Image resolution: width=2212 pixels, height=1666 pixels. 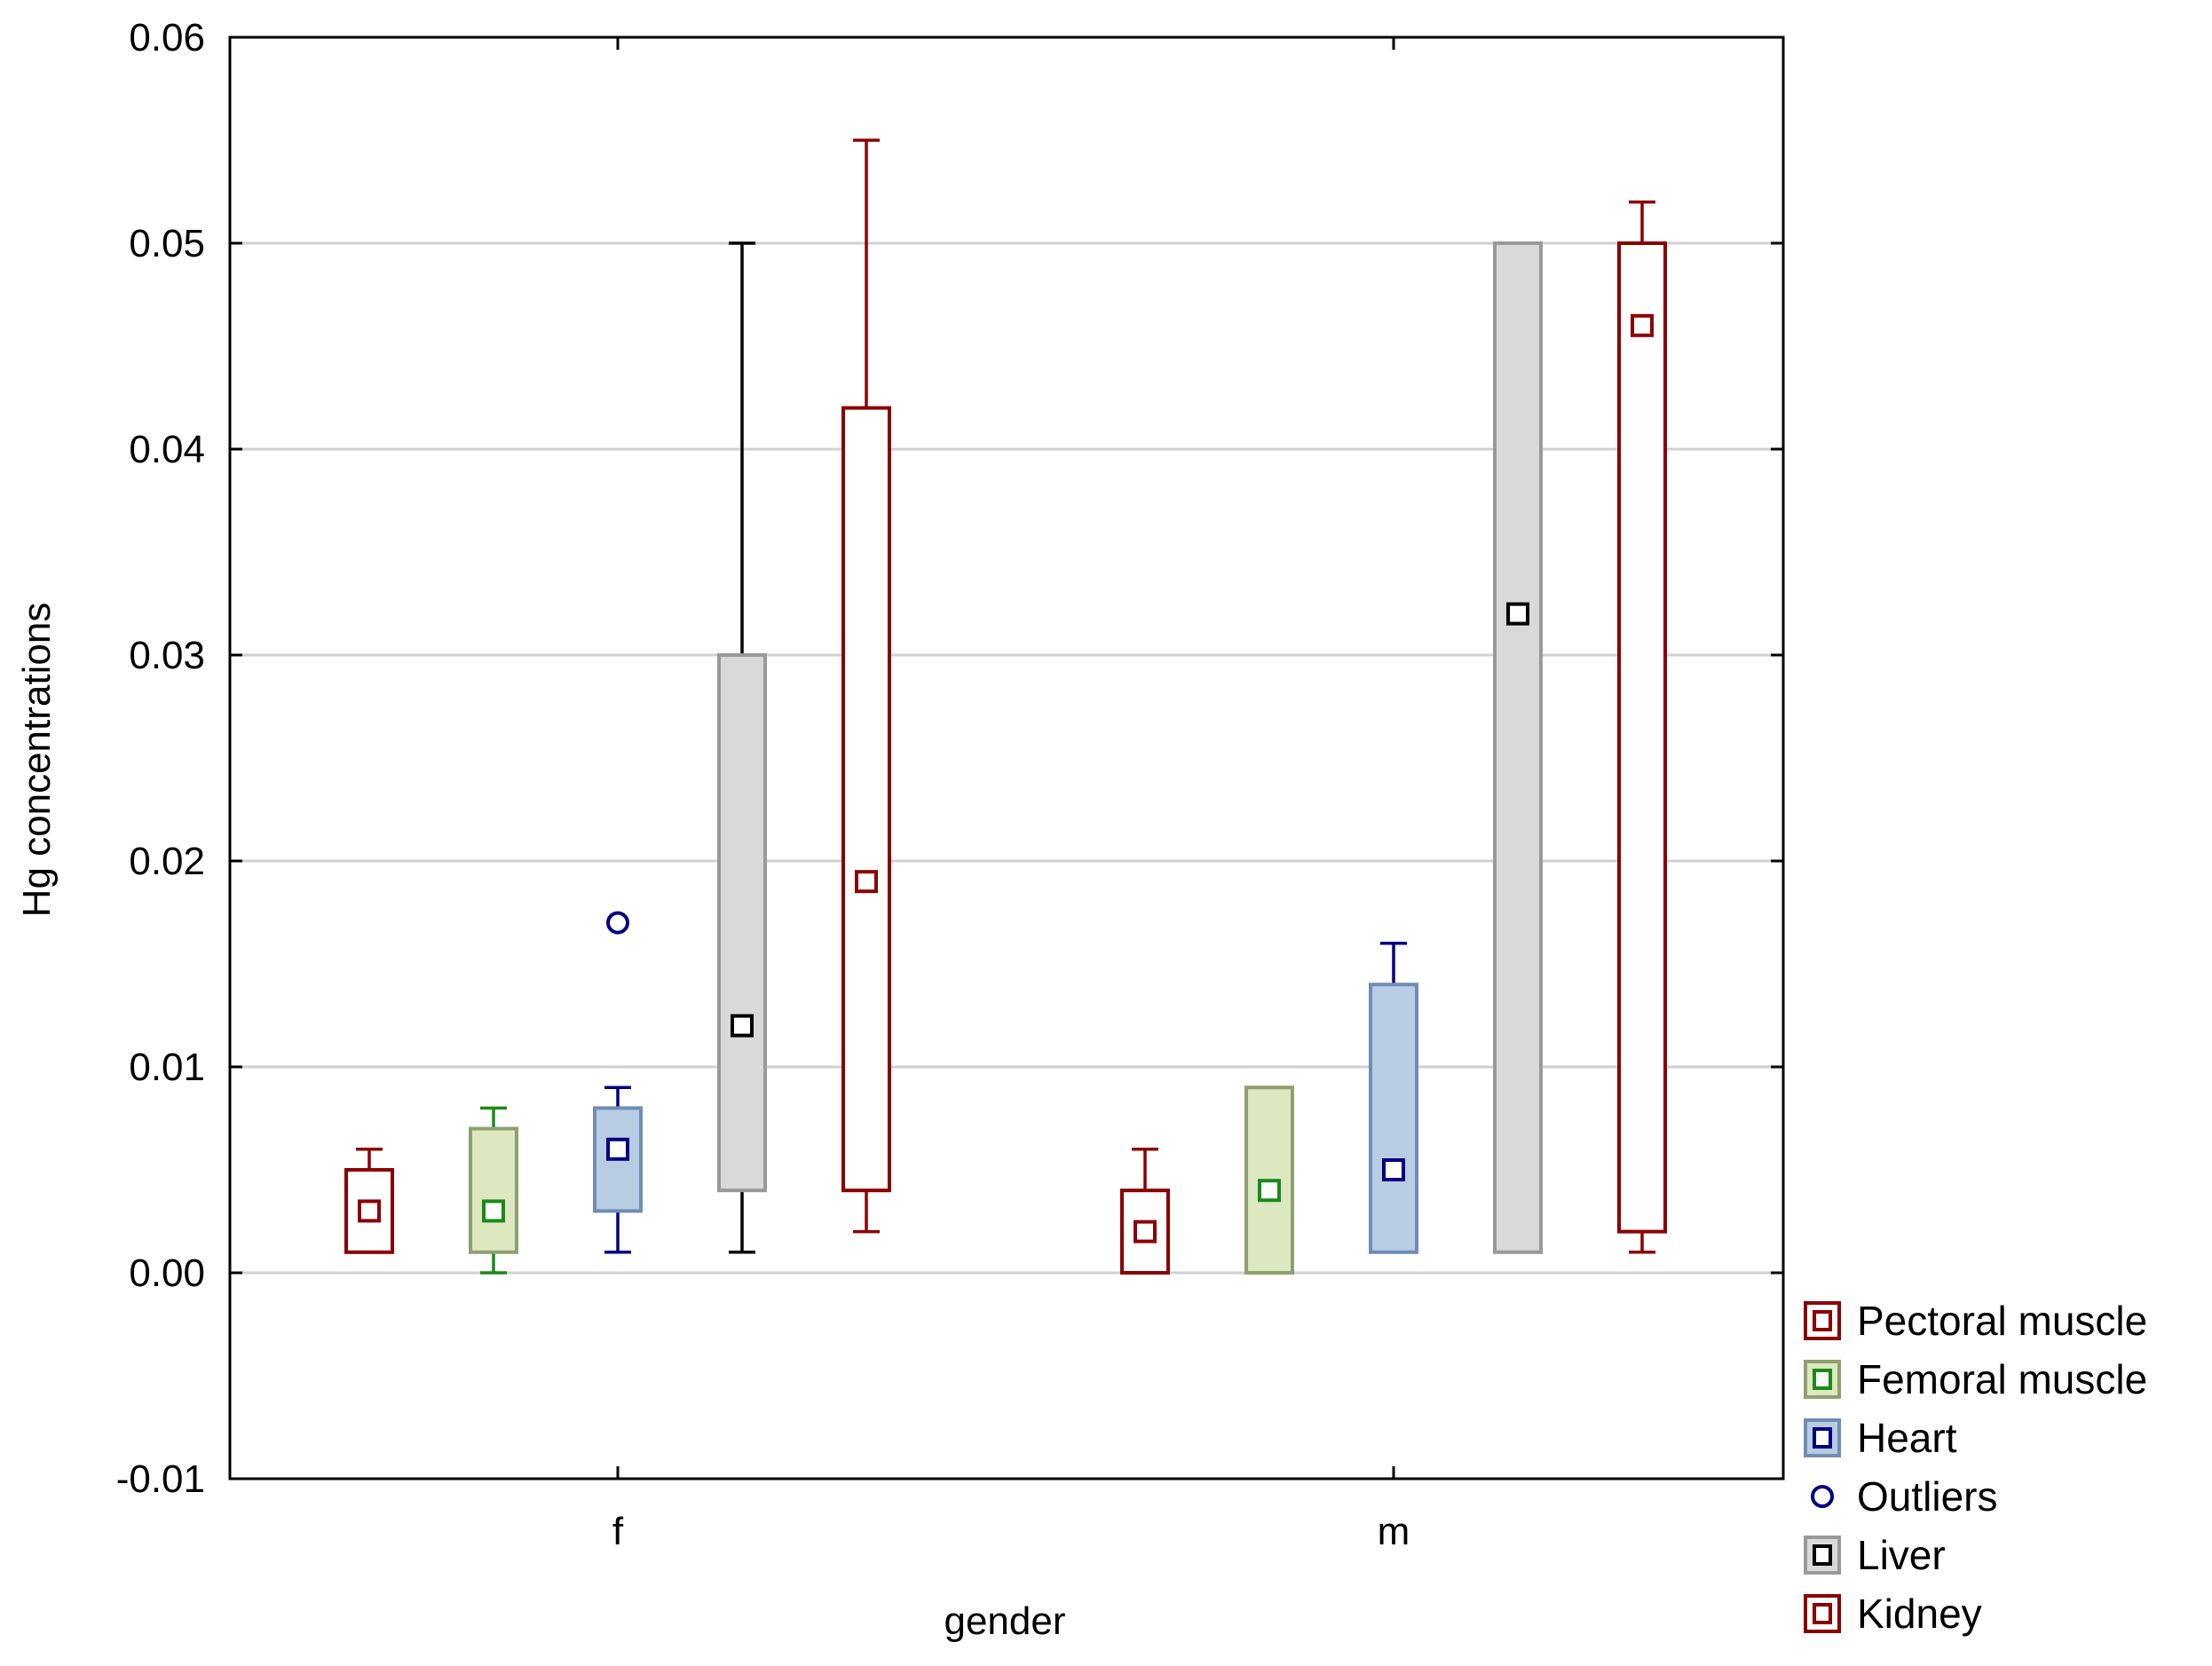 I want to click on x-tick-label-f: f, so click(x=618, y=1531).